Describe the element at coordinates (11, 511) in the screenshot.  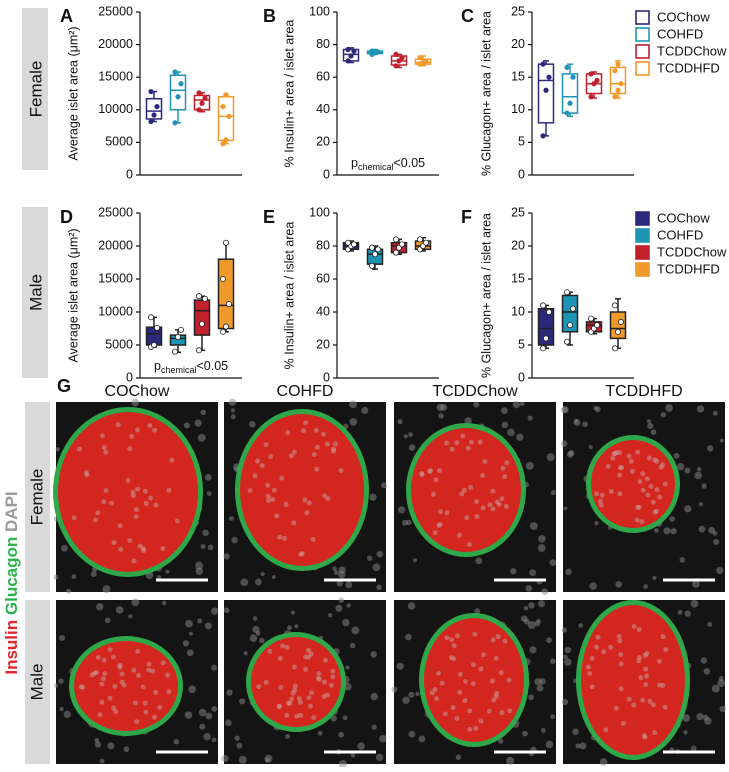
I see `stain-word: DAPI` at that location.